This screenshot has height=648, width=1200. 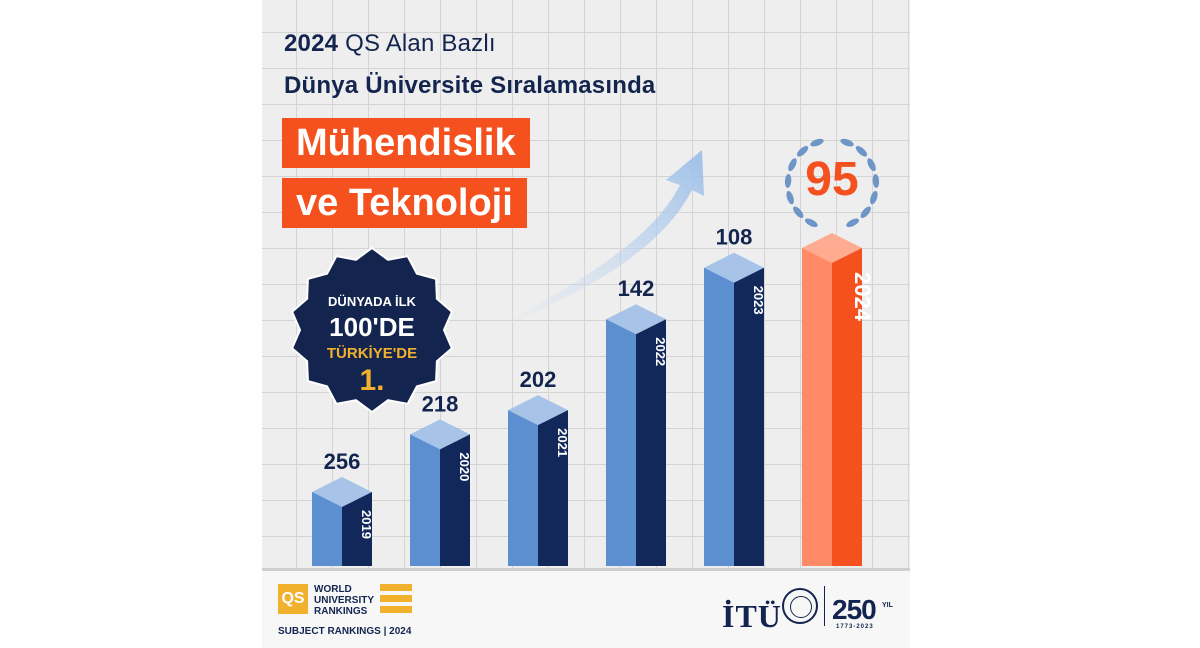 I want to click on title-year: 2024, so click(x=311, y=43).